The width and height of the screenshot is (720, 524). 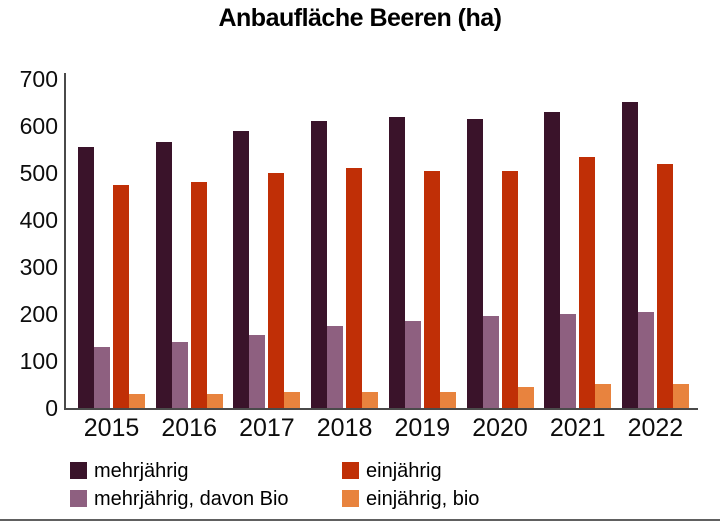 I want to click on x-axis-tick-label: 2016, so click(x=189, y=428).